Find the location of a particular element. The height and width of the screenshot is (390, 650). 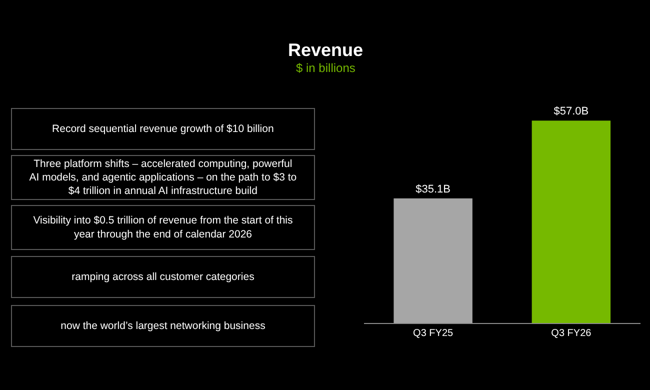

chart-title: Revenue is located at coordinates (326, 50).